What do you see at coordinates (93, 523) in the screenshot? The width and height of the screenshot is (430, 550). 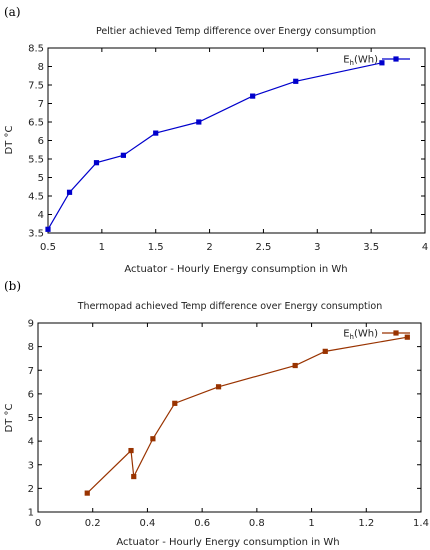 I see `x-tick-label: 0.2` at bounding box center [93, 523].